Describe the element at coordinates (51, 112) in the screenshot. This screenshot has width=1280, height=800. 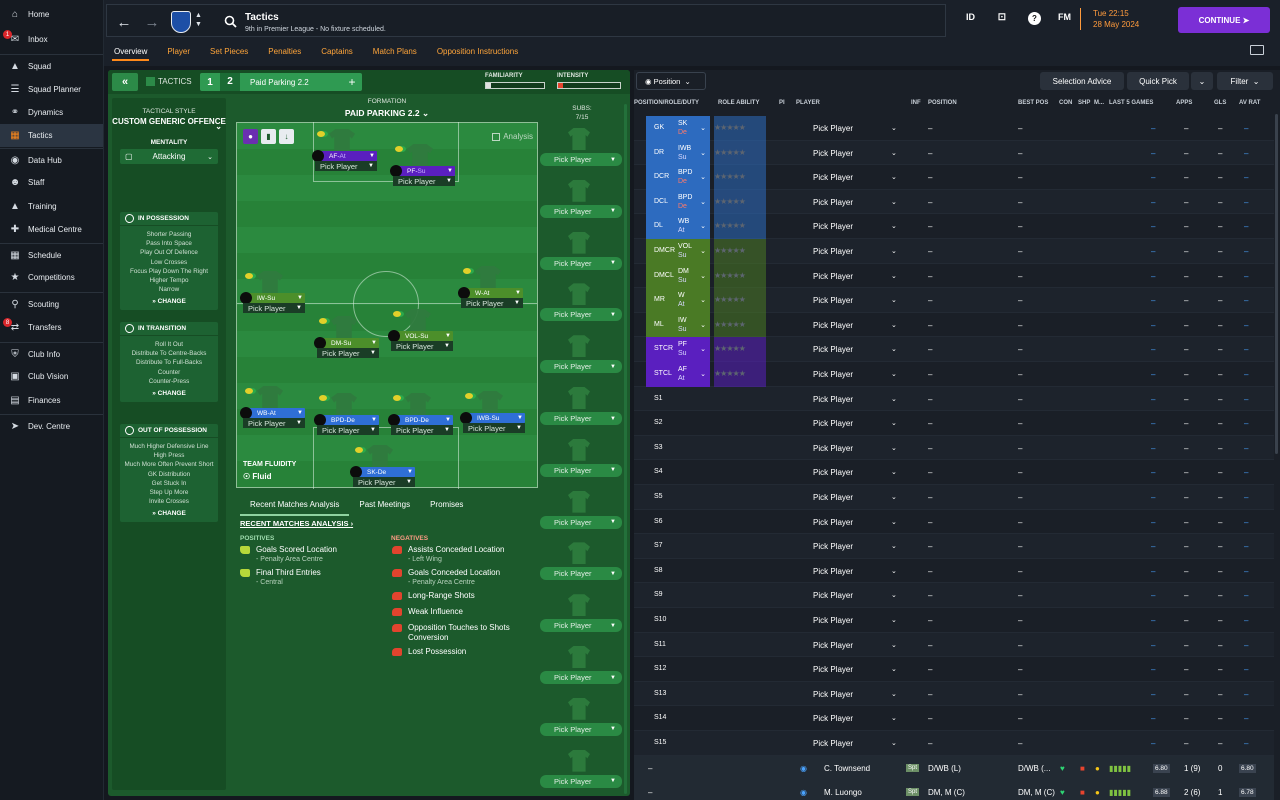
I see `sidebar-item-dynamics: ⚭ Dynamics` at that location.